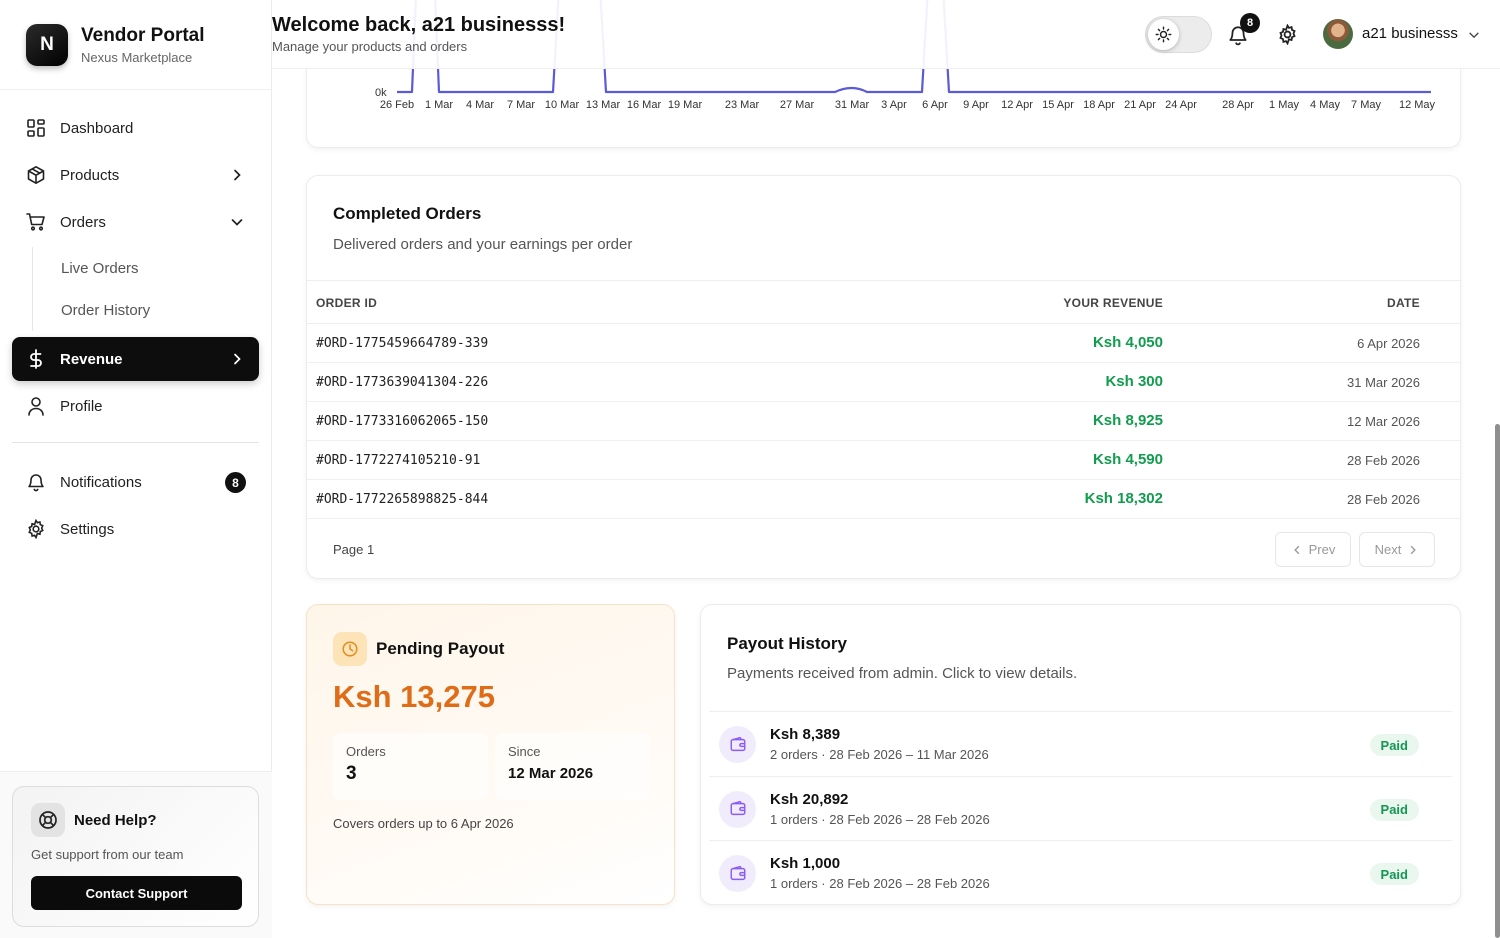  I want to click on avatar, so click(1338, 34).